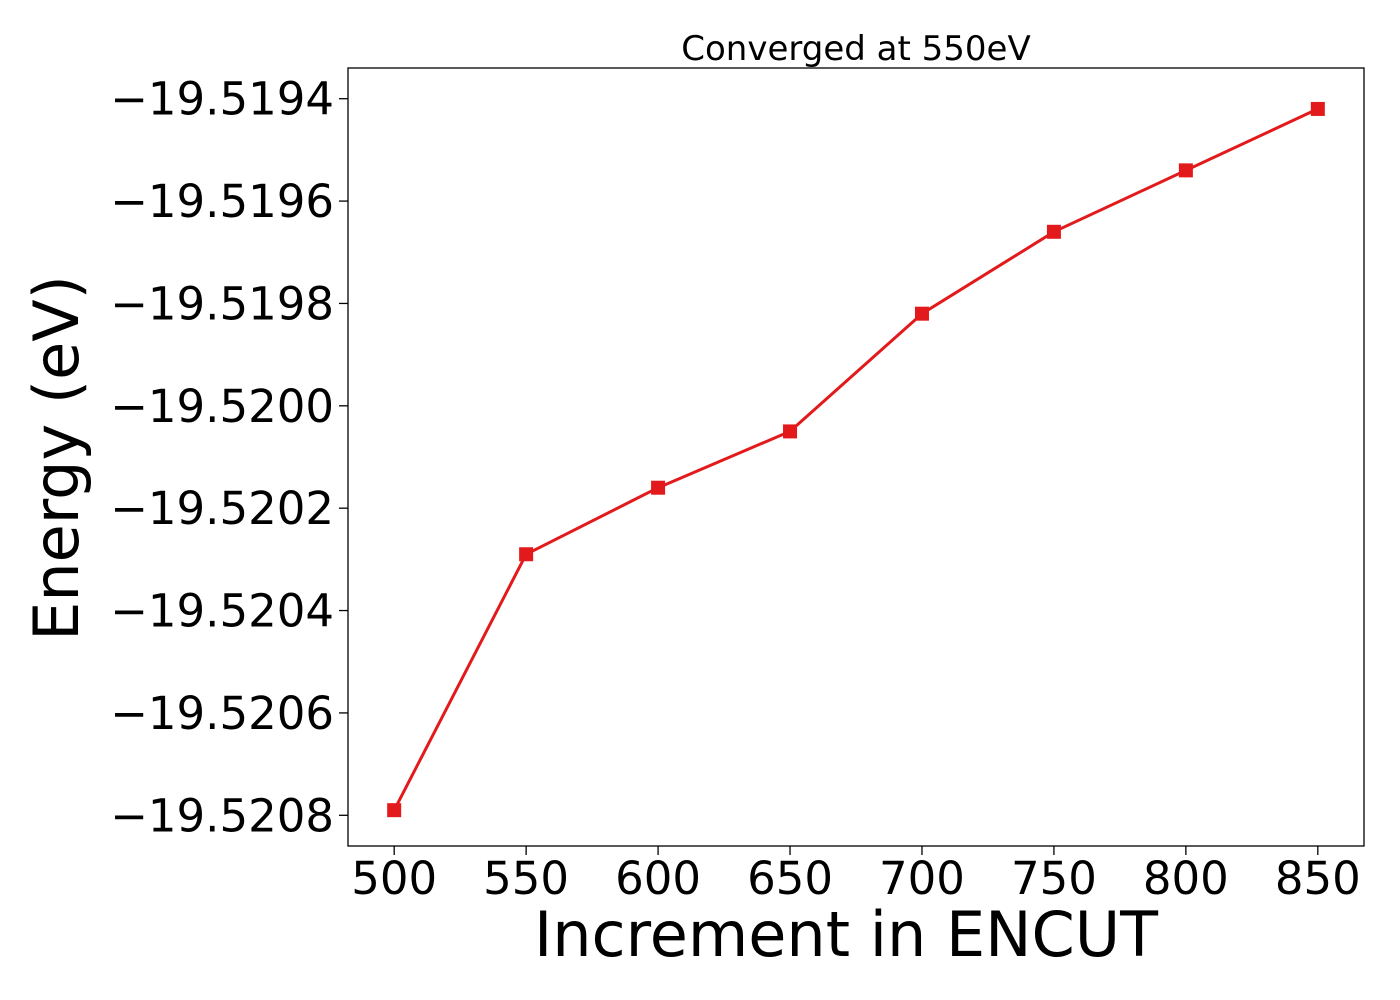 The image size is (1400, 1000). What do you see at coordinates (222, 508) in the screenshot?
I see `y-tick-label: −19.5202` at bounding box center [222, 508].